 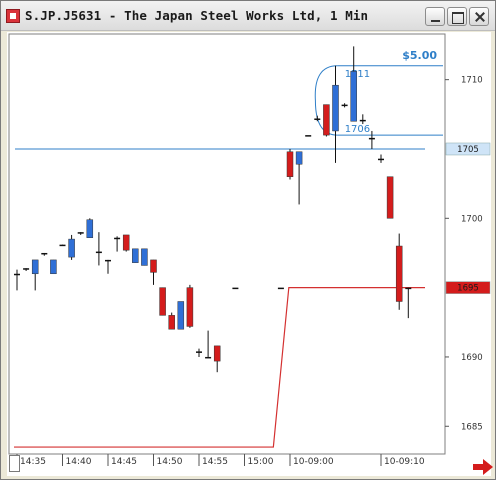 What do you see at coordinates (472, 358) in the screenshot?
I see `y-tick-label: 1690` at bounding box center [472, 358].